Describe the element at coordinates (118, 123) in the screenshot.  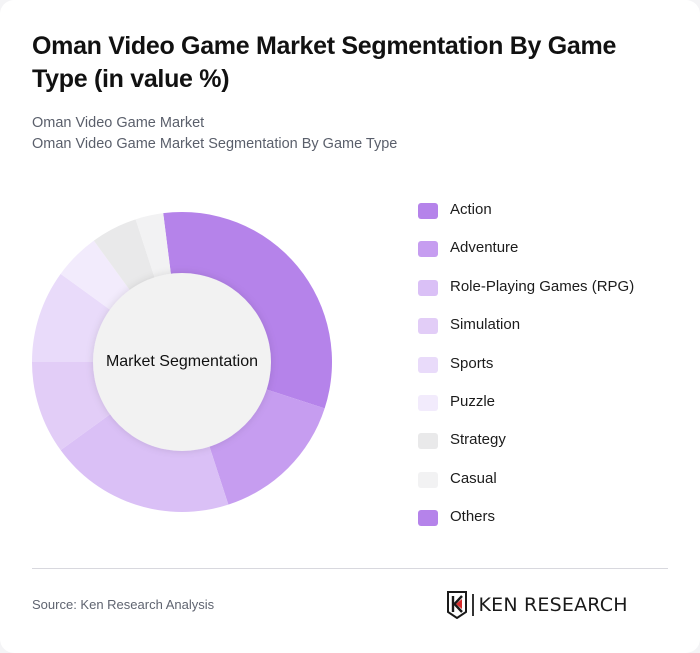
I see `chart-subtitle-market: Oman Video Game Market` at that location.